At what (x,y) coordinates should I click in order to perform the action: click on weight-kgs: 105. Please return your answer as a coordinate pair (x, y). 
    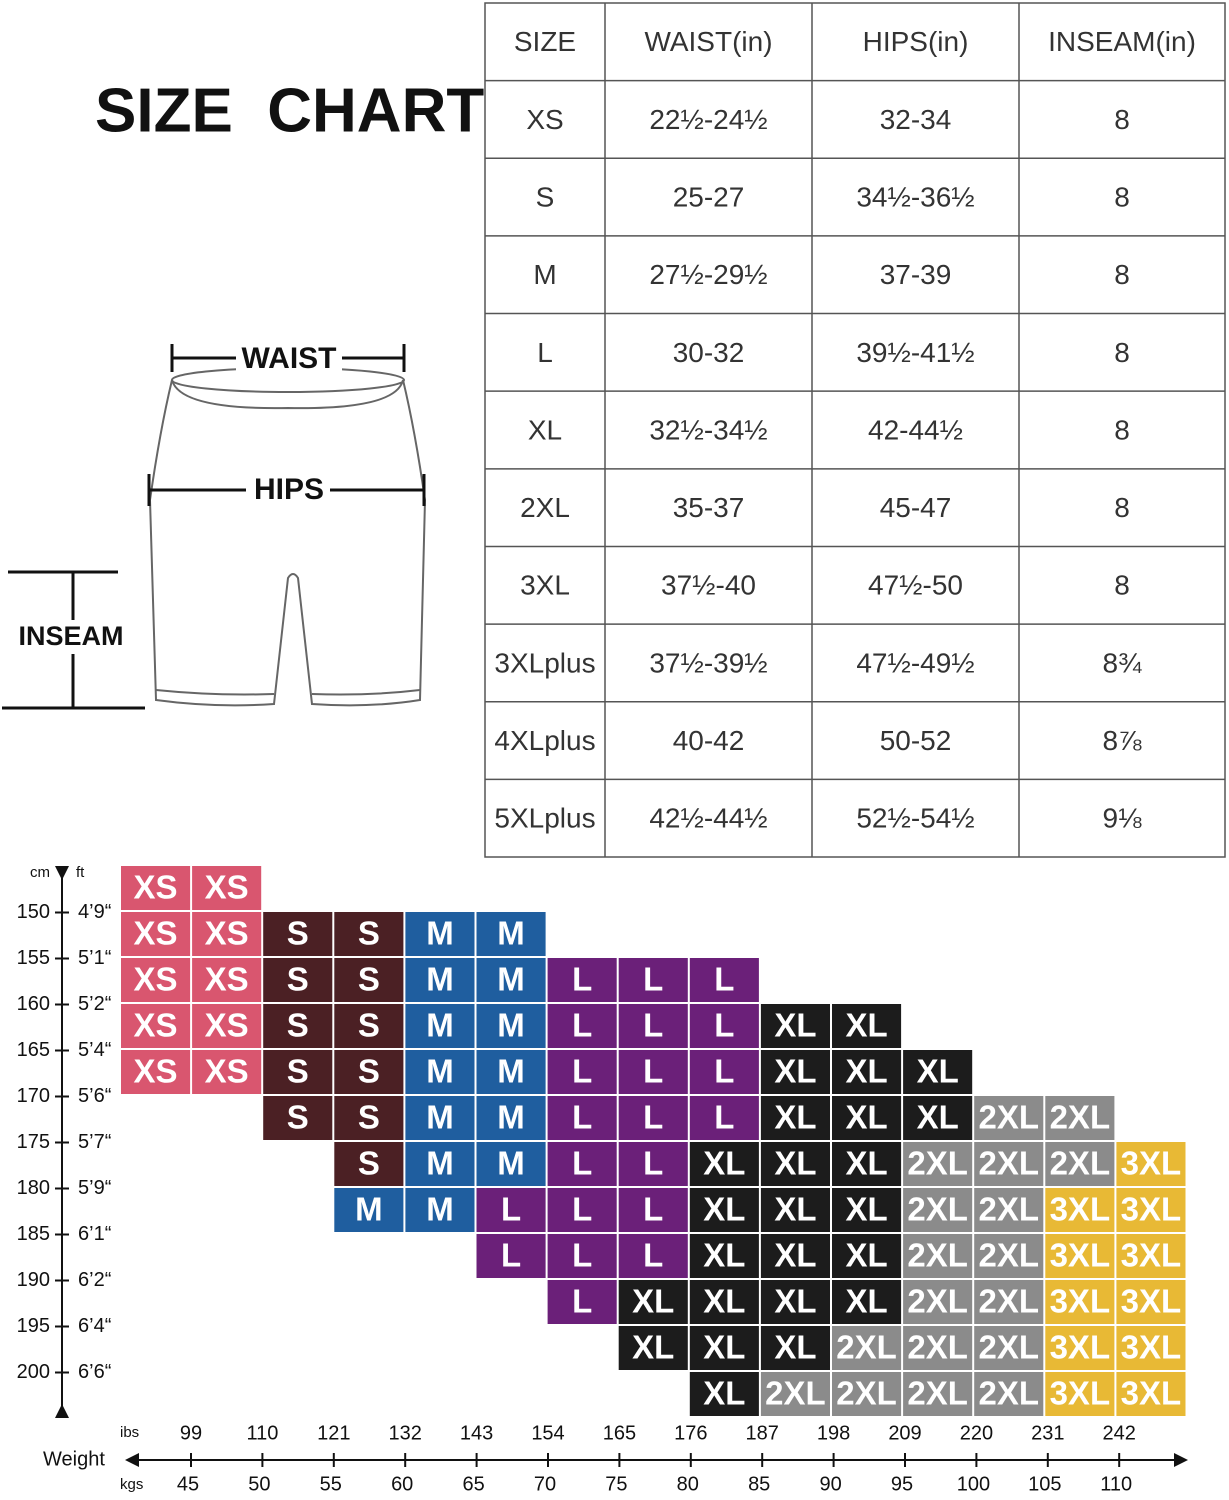
    Looking at the image, I should click on (1044, 1484).